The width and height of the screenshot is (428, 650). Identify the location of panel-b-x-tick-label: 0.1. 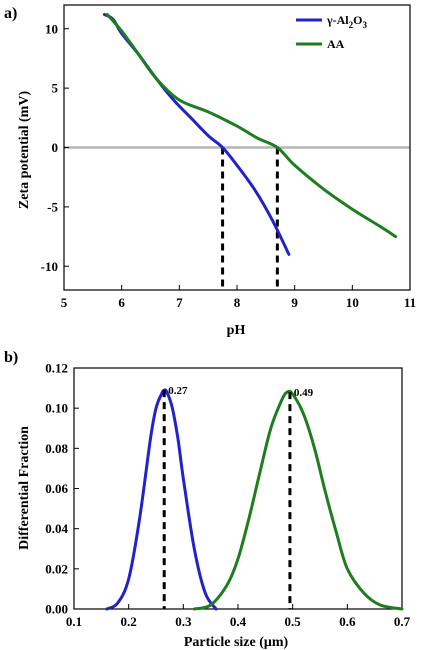
(74, 621).